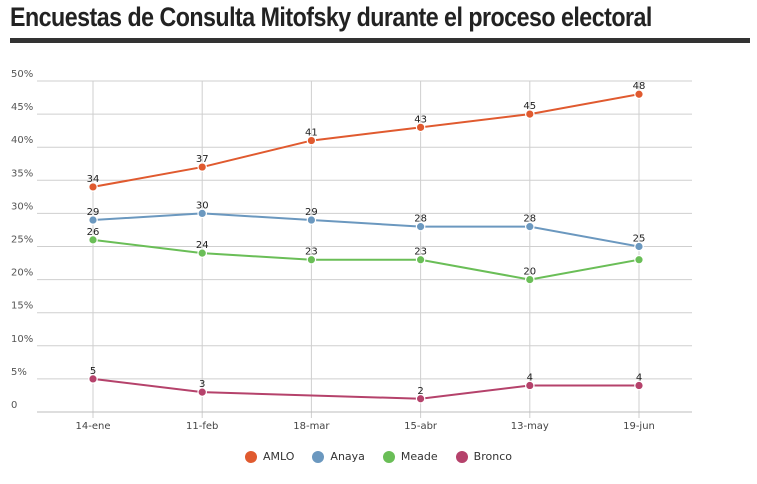  I want to click on data-label-amlo: 48, so click(639, 86).